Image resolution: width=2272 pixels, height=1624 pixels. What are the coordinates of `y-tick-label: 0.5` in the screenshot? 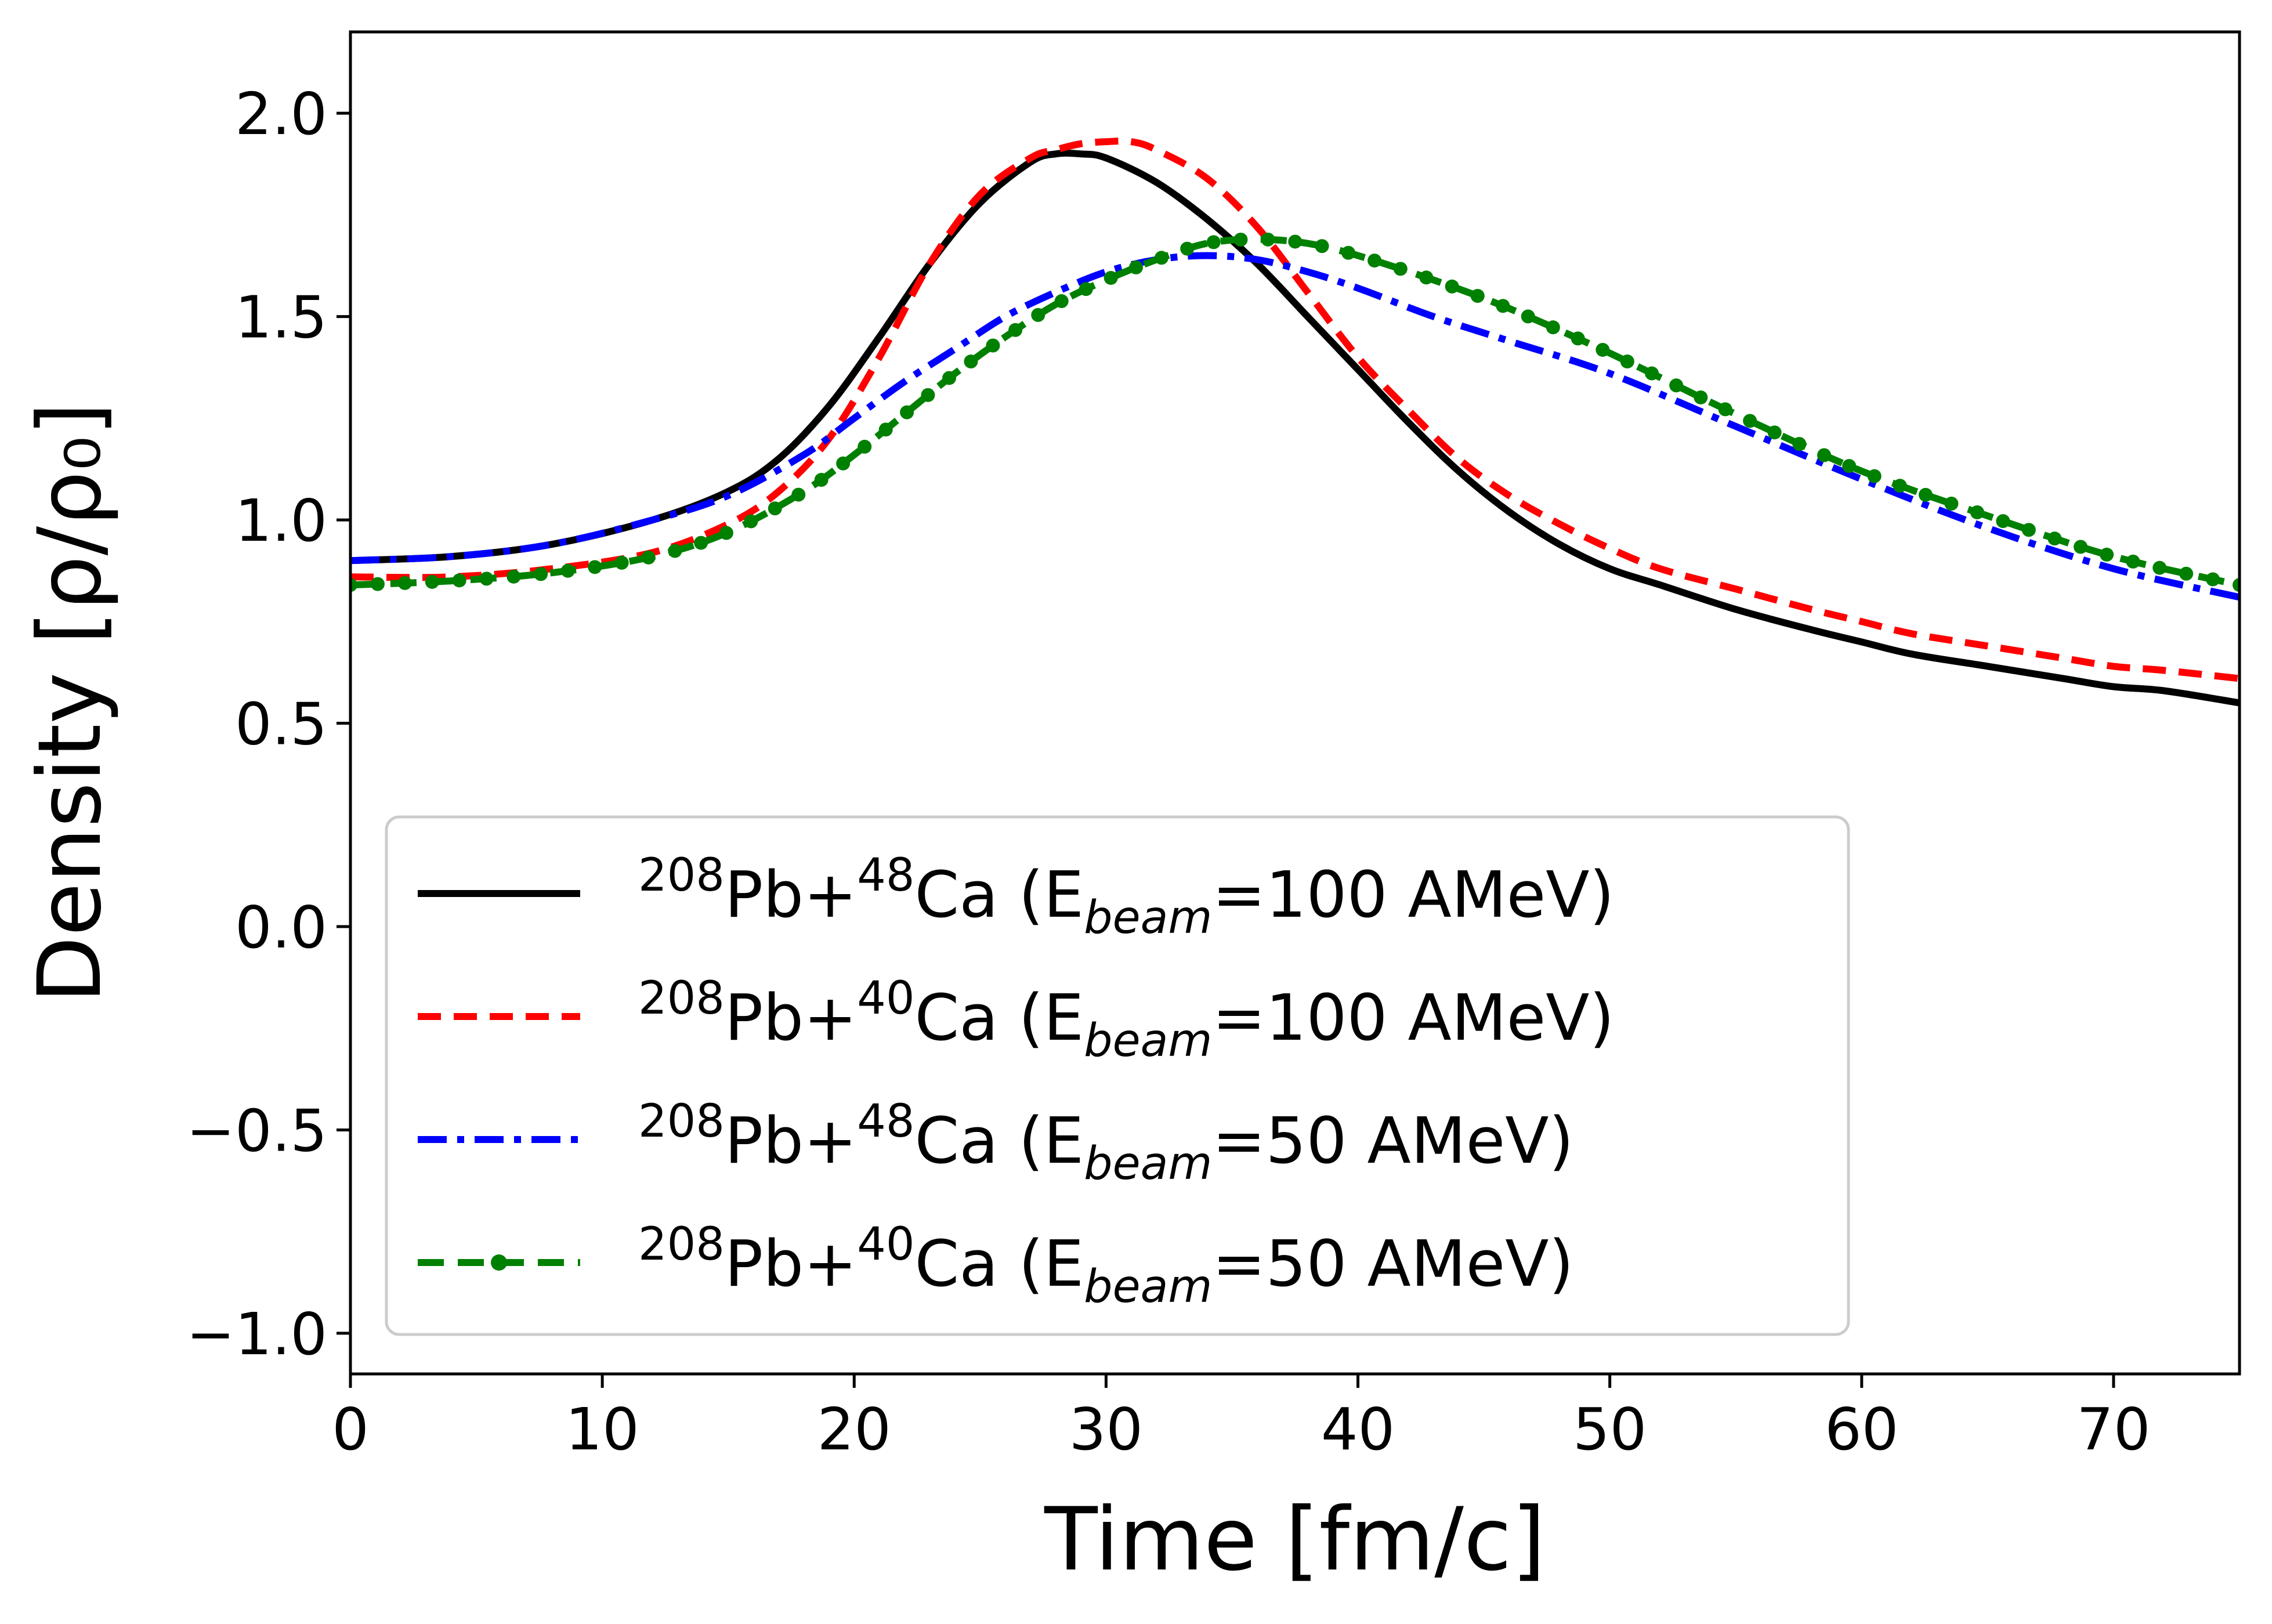 It's located at (281, 724).